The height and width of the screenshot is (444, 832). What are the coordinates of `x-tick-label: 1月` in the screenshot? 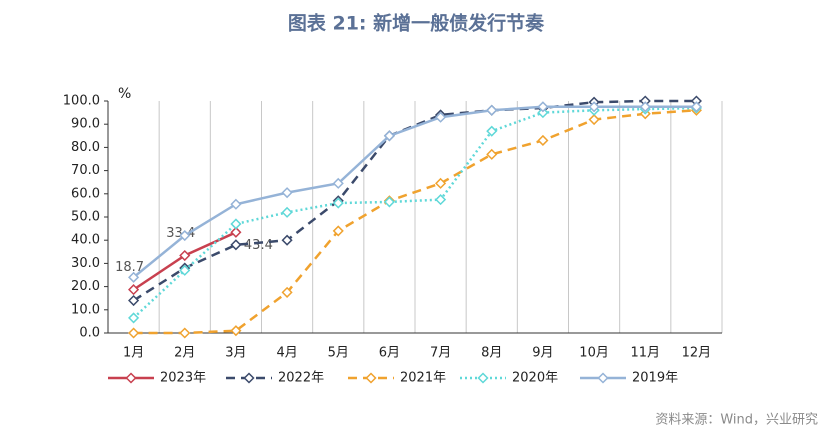 It's located at (133, 353).